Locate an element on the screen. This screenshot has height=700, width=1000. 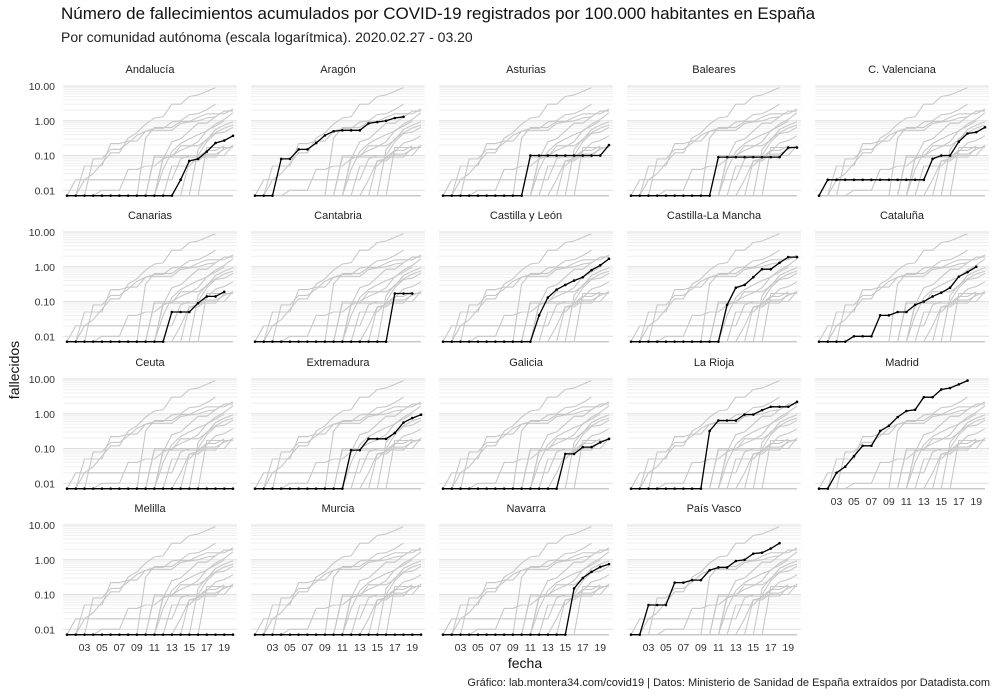
facet-panel: Cantabria is located at coordinates (338, 276).